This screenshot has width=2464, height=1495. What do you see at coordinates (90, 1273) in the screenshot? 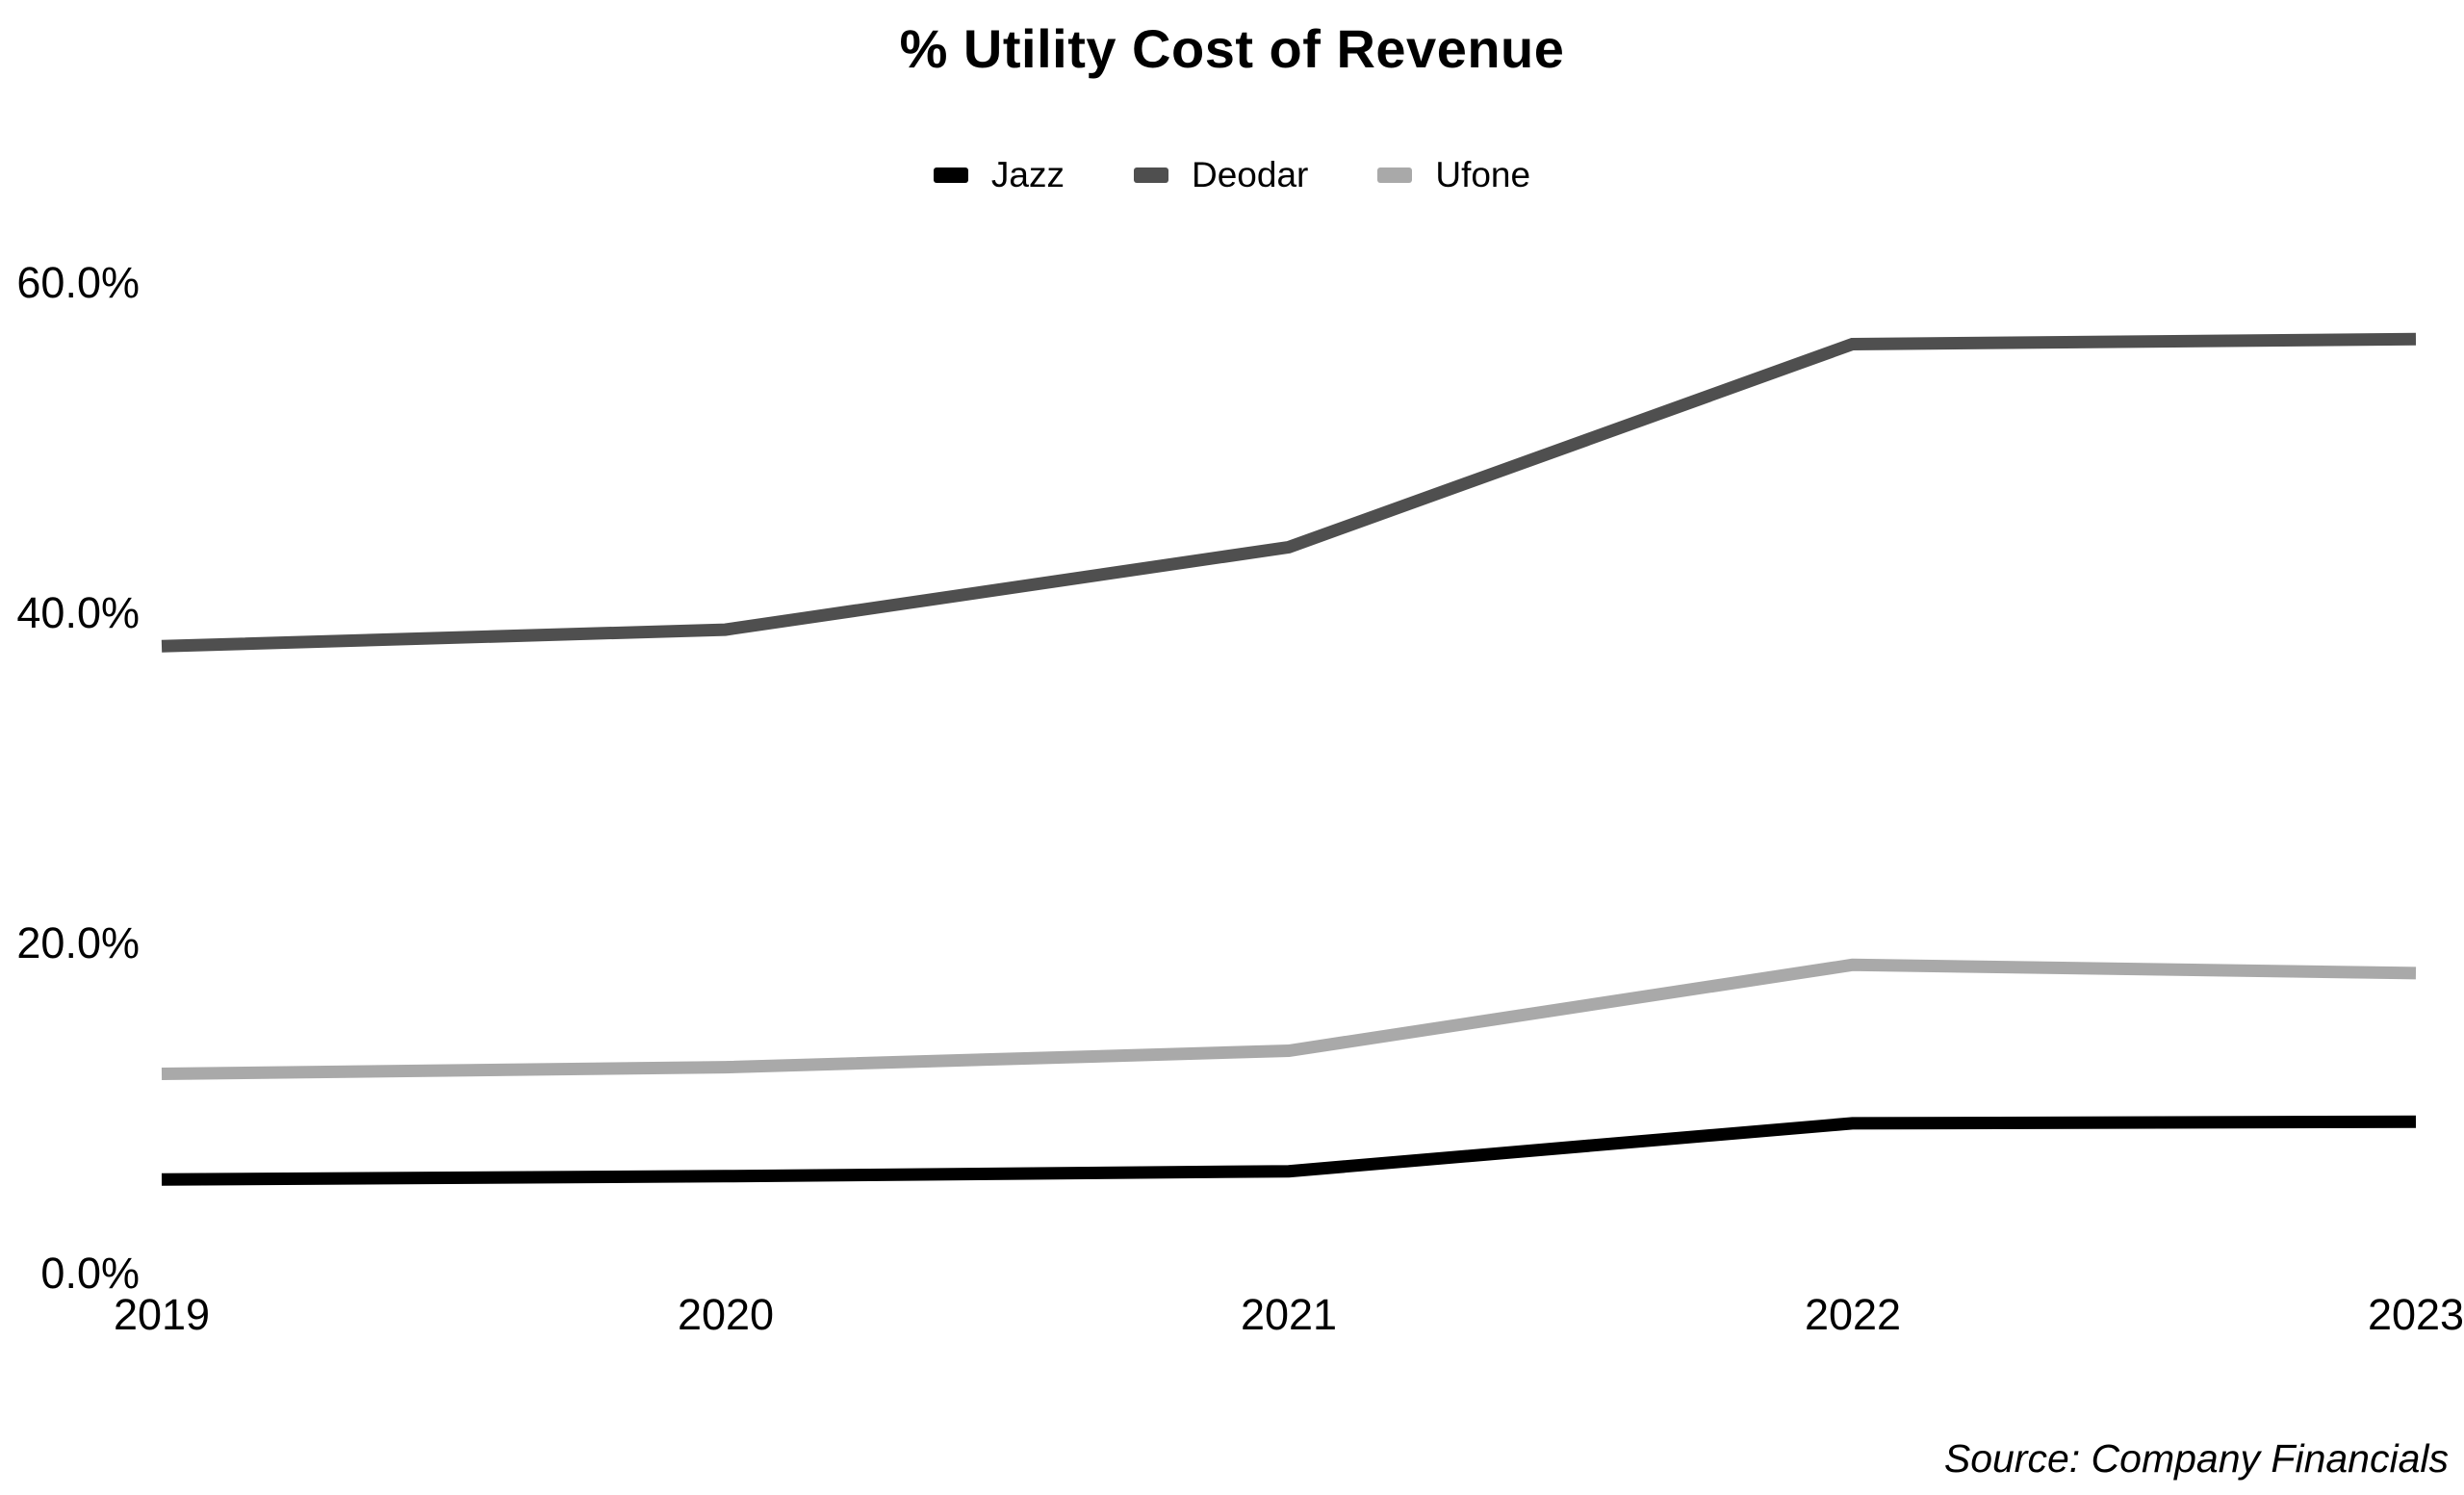
I see `y-tick-0: 0.0%` at bounding box center [90, 1273].